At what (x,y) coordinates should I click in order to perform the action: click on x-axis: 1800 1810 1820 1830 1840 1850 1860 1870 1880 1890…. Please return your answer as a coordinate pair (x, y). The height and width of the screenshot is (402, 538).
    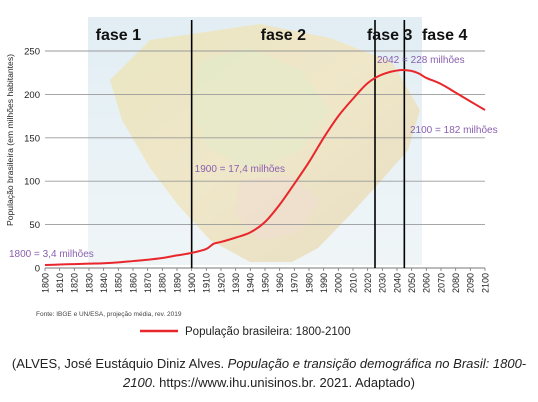
    Looking at the image, I should click on (265, 280).